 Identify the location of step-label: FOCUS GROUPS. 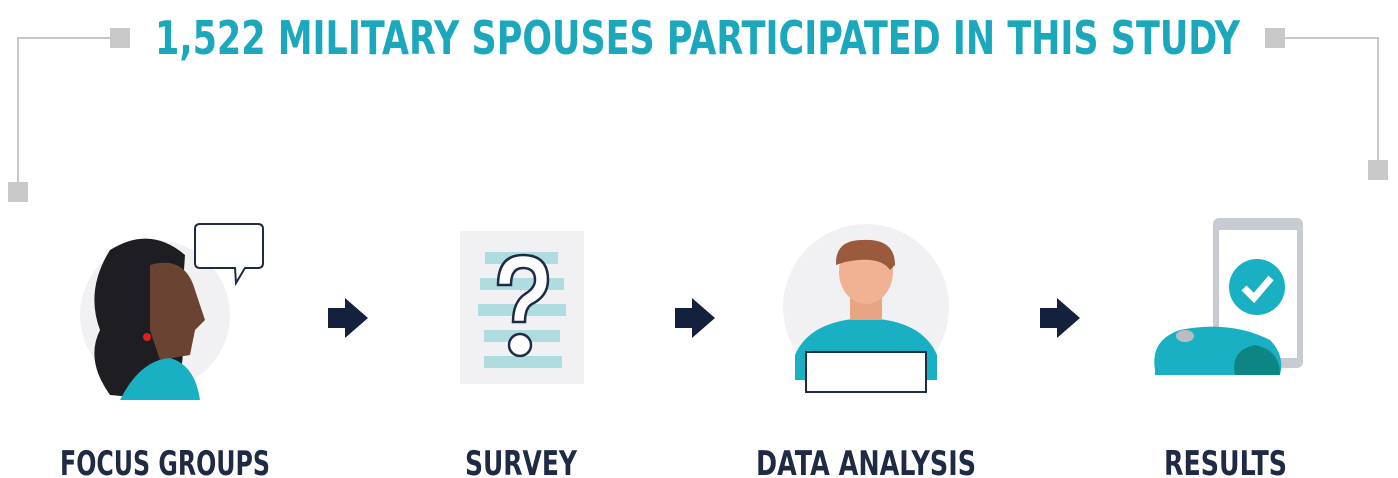
(165, 461).